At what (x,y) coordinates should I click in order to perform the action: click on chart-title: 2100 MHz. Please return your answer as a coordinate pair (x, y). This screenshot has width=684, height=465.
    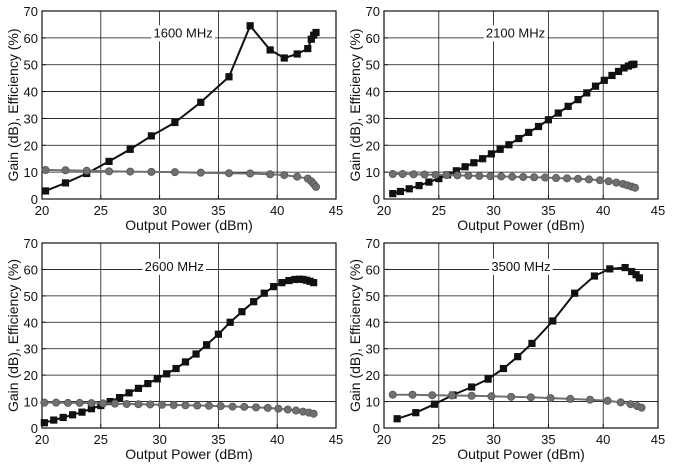
    Looking at the image, I should click on (515, 32).